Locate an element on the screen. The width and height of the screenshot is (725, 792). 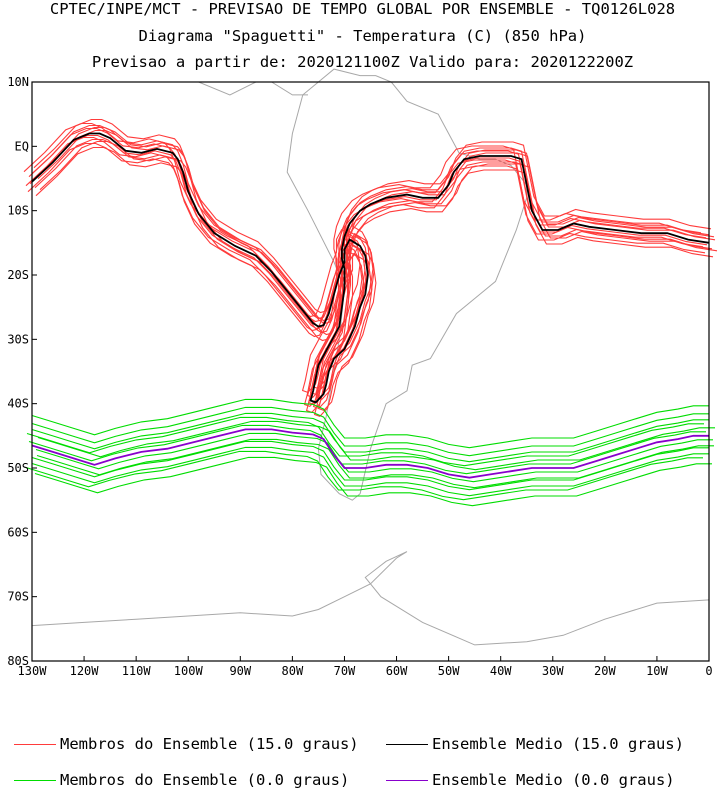
legend-item-members-0: Membros do Ensemble (0.0 graus) is located at coordinates (181, 780).